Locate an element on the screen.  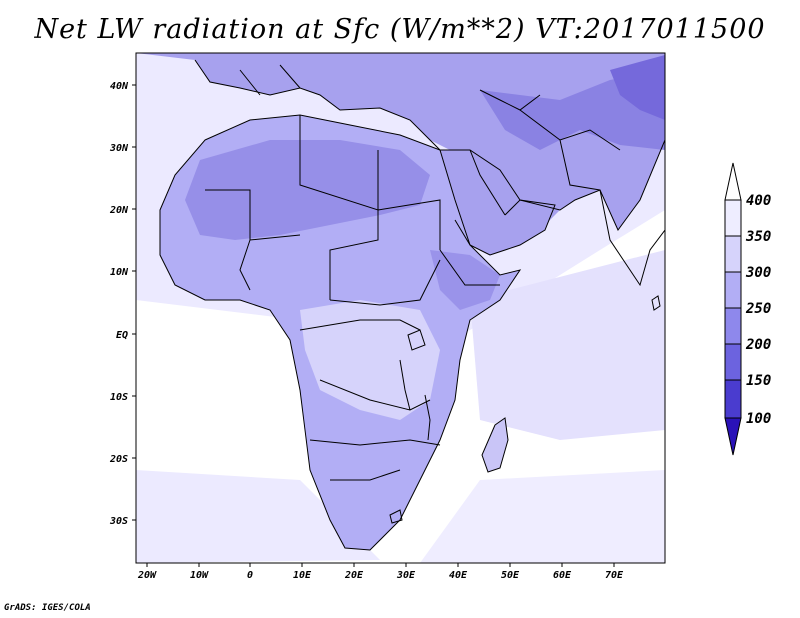
madagascar-coastline is located at coordinates (495, 445).